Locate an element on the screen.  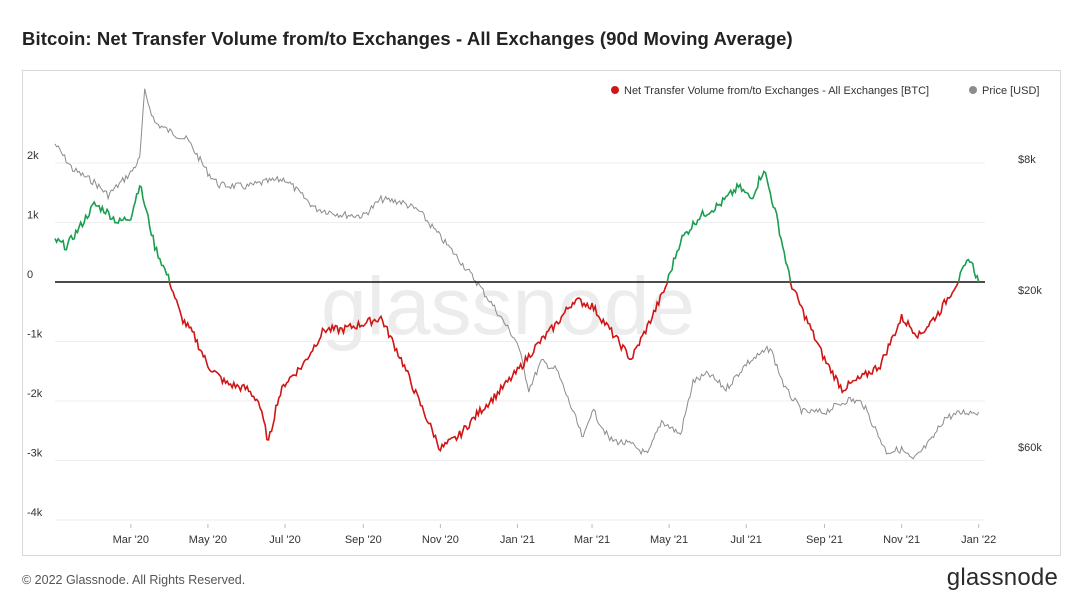
left-tick-label: -3k is located at coordinates (35, 454).